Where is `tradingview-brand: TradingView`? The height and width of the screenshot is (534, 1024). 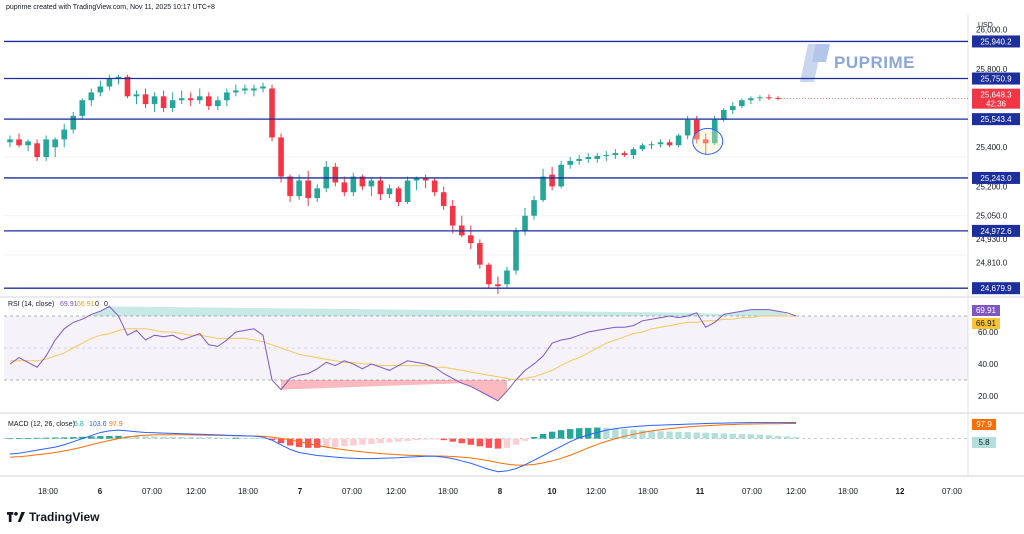 tradingview-brand: TradingView is located at coordinates (53, 517).